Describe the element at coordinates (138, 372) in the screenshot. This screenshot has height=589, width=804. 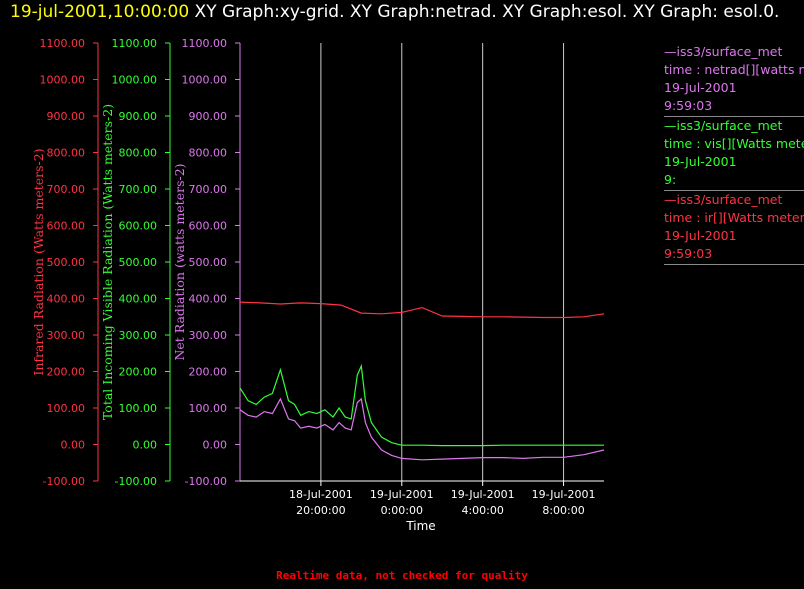
I see `y-tick-label-vis: 200.00` at that location.